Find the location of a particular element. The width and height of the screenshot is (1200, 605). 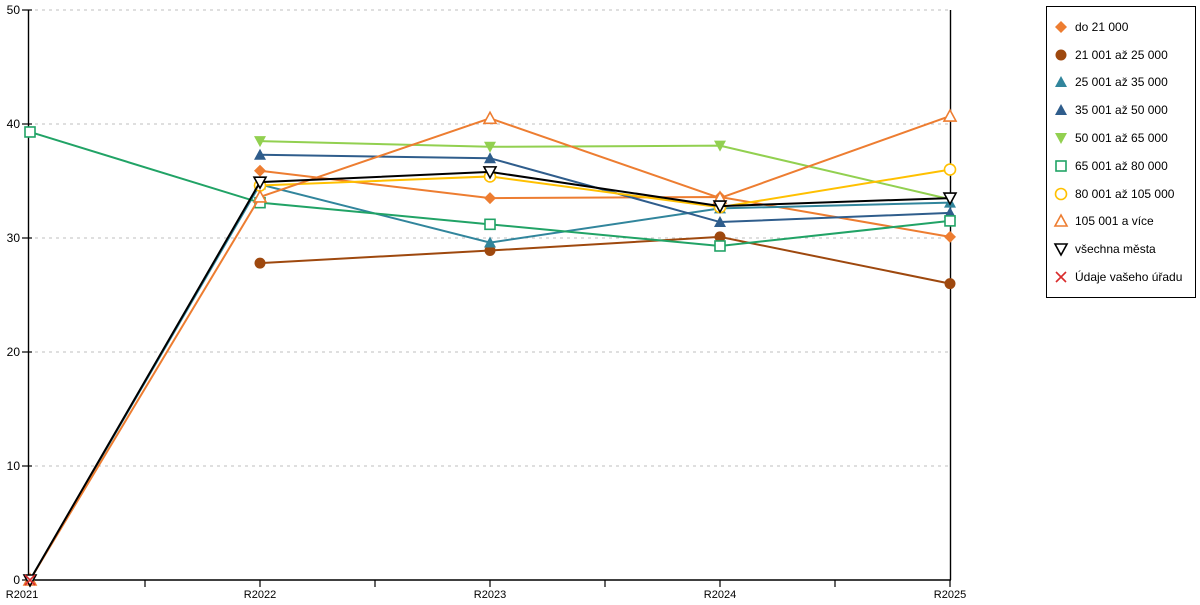

legend-label: 25 001 až 35 000 is located at coordinates (1121, 82).